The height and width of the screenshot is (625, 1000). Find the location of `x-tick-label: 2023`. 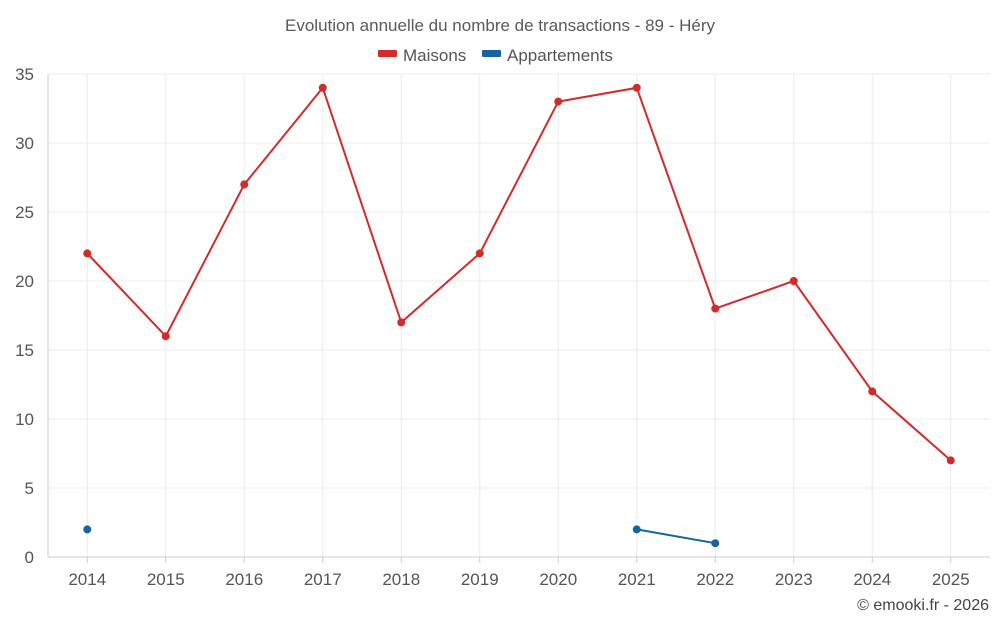

x-tick-label: 2023 is located at coordinates (794, 579).